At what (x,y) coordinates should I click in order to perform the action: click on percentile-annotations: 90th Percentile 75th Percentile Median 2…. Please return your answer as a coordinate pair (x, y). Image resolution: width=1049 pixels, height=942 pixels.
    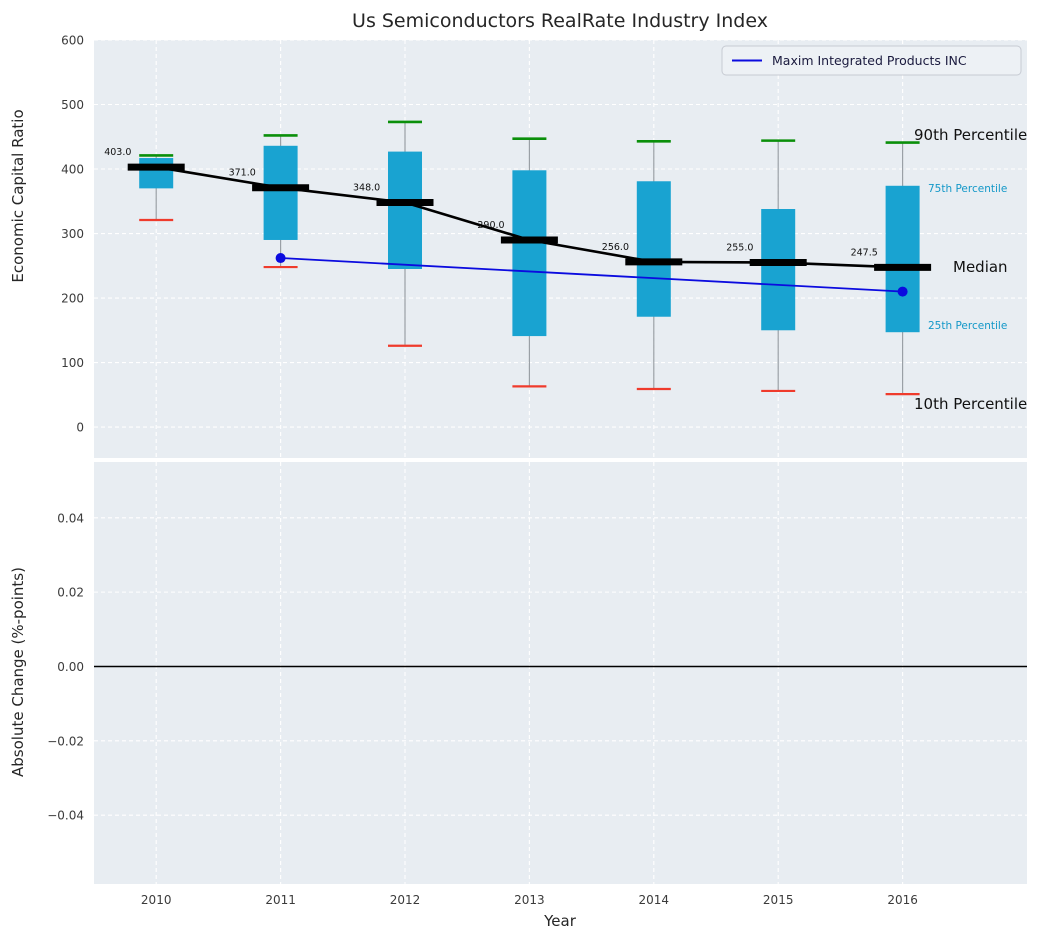
    Looking at the image, I should click on (970, 269).